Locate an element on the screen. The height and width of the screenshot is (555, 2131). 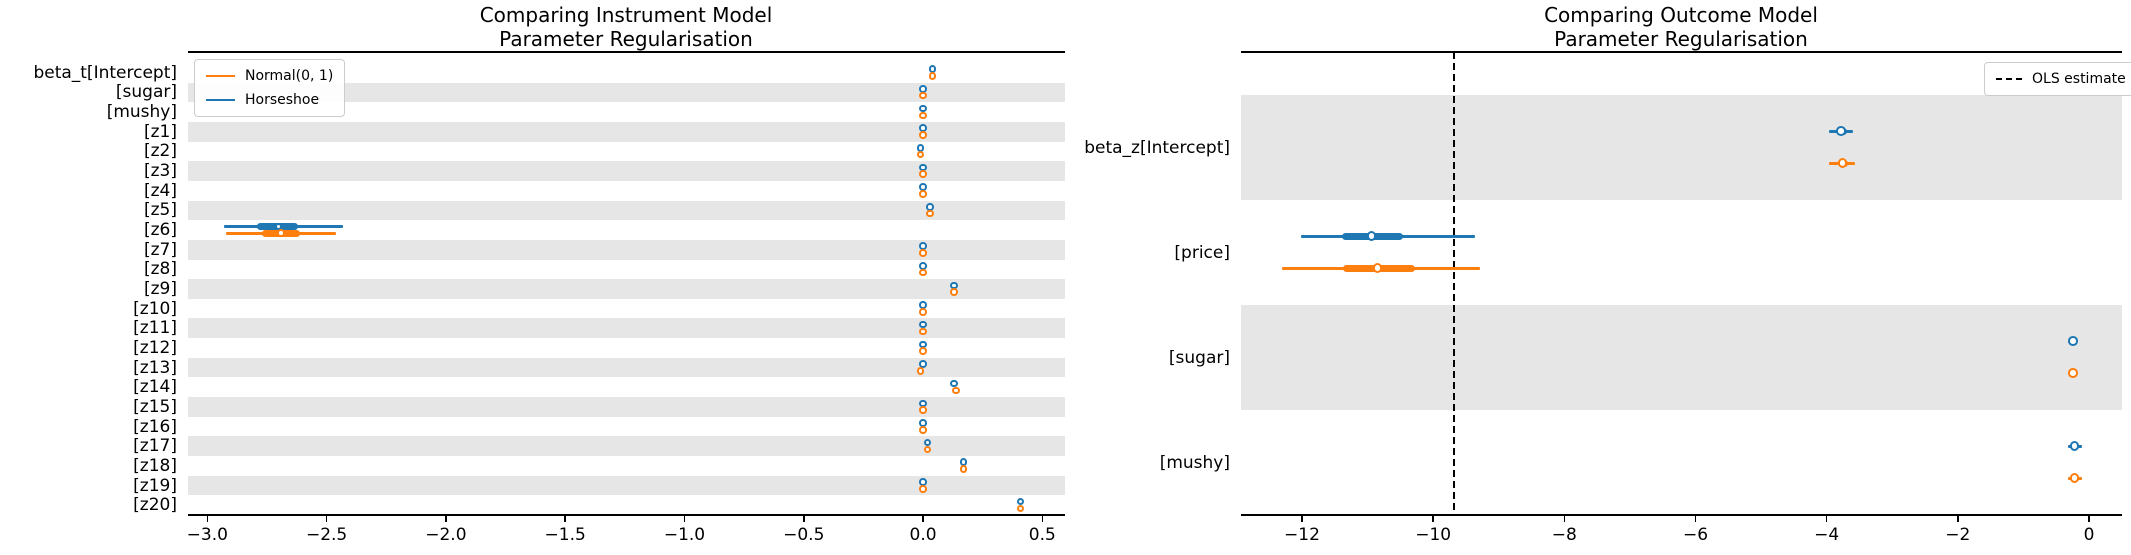
x-tick-label: 0.5 is located at coordinates (1042, 535).